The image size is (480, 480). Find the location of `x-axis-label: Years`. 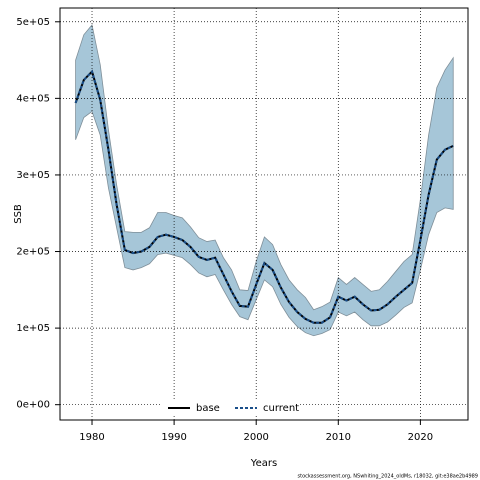

x-axis-label: Years is located at coordinates (263, 463).